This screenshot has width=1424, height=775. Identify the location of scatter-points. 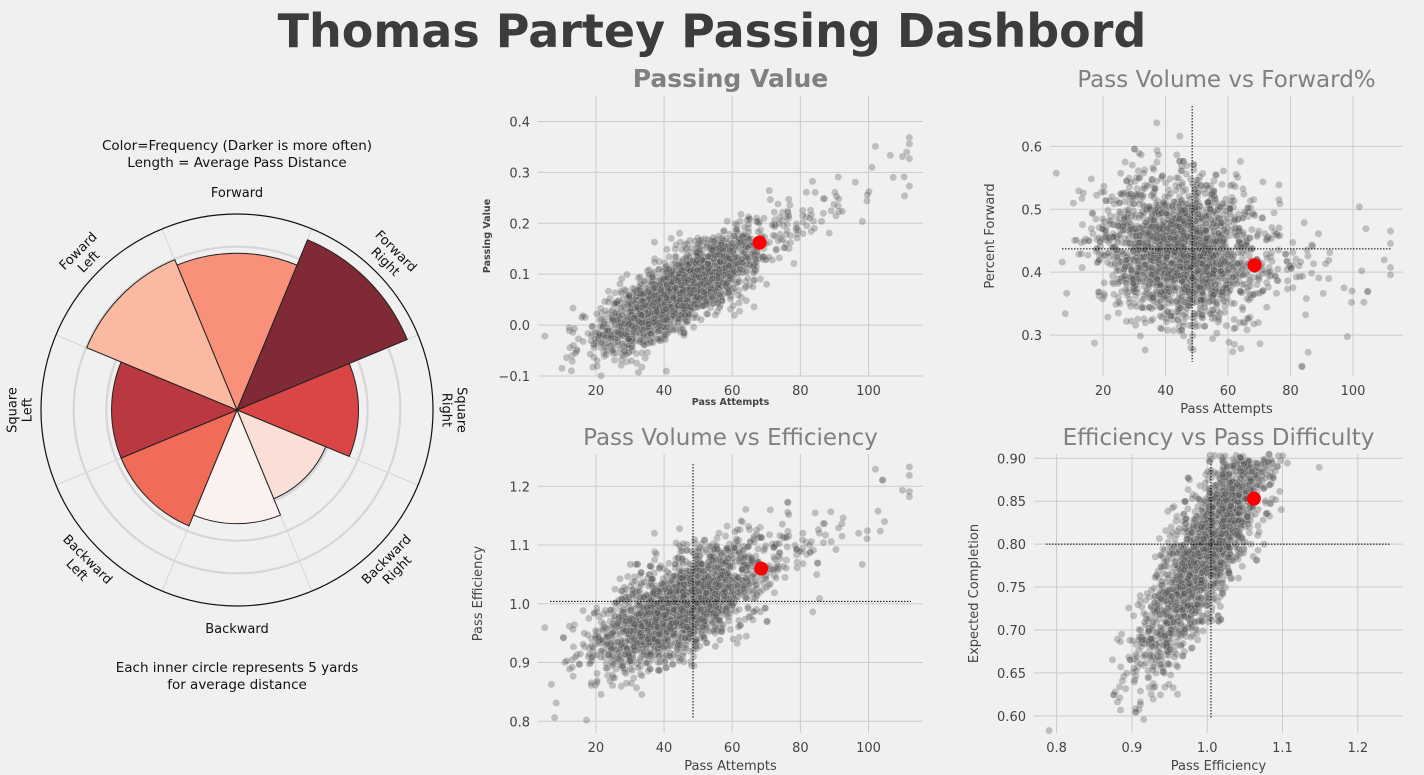
(1223, 244).